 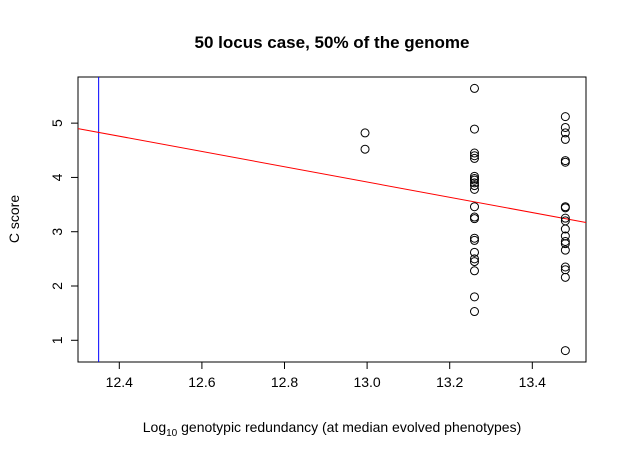 I want to click on x-tick-label: 13.4, so click(x=532, y=382).